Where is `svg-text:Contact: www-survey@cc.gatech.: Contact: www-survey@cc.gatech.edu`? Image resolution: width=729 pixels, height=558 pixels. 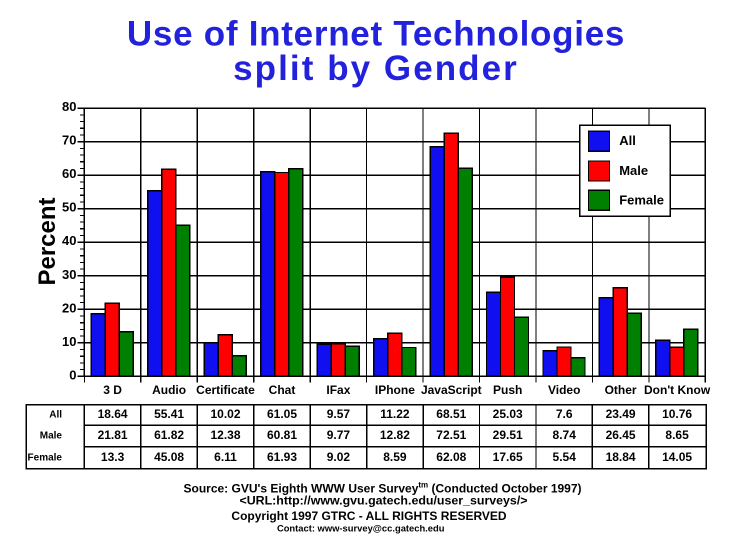 svg-text:Contact: www-survey@cc.gatech.: Contact: www-survey@cc.gatech.edu is located at coordinates (361, 527).